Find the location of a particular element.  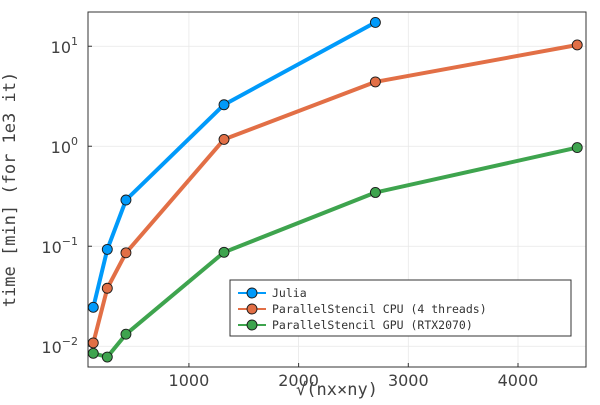

y-tick-exponent: −2 is located at coordinates (70, 341).